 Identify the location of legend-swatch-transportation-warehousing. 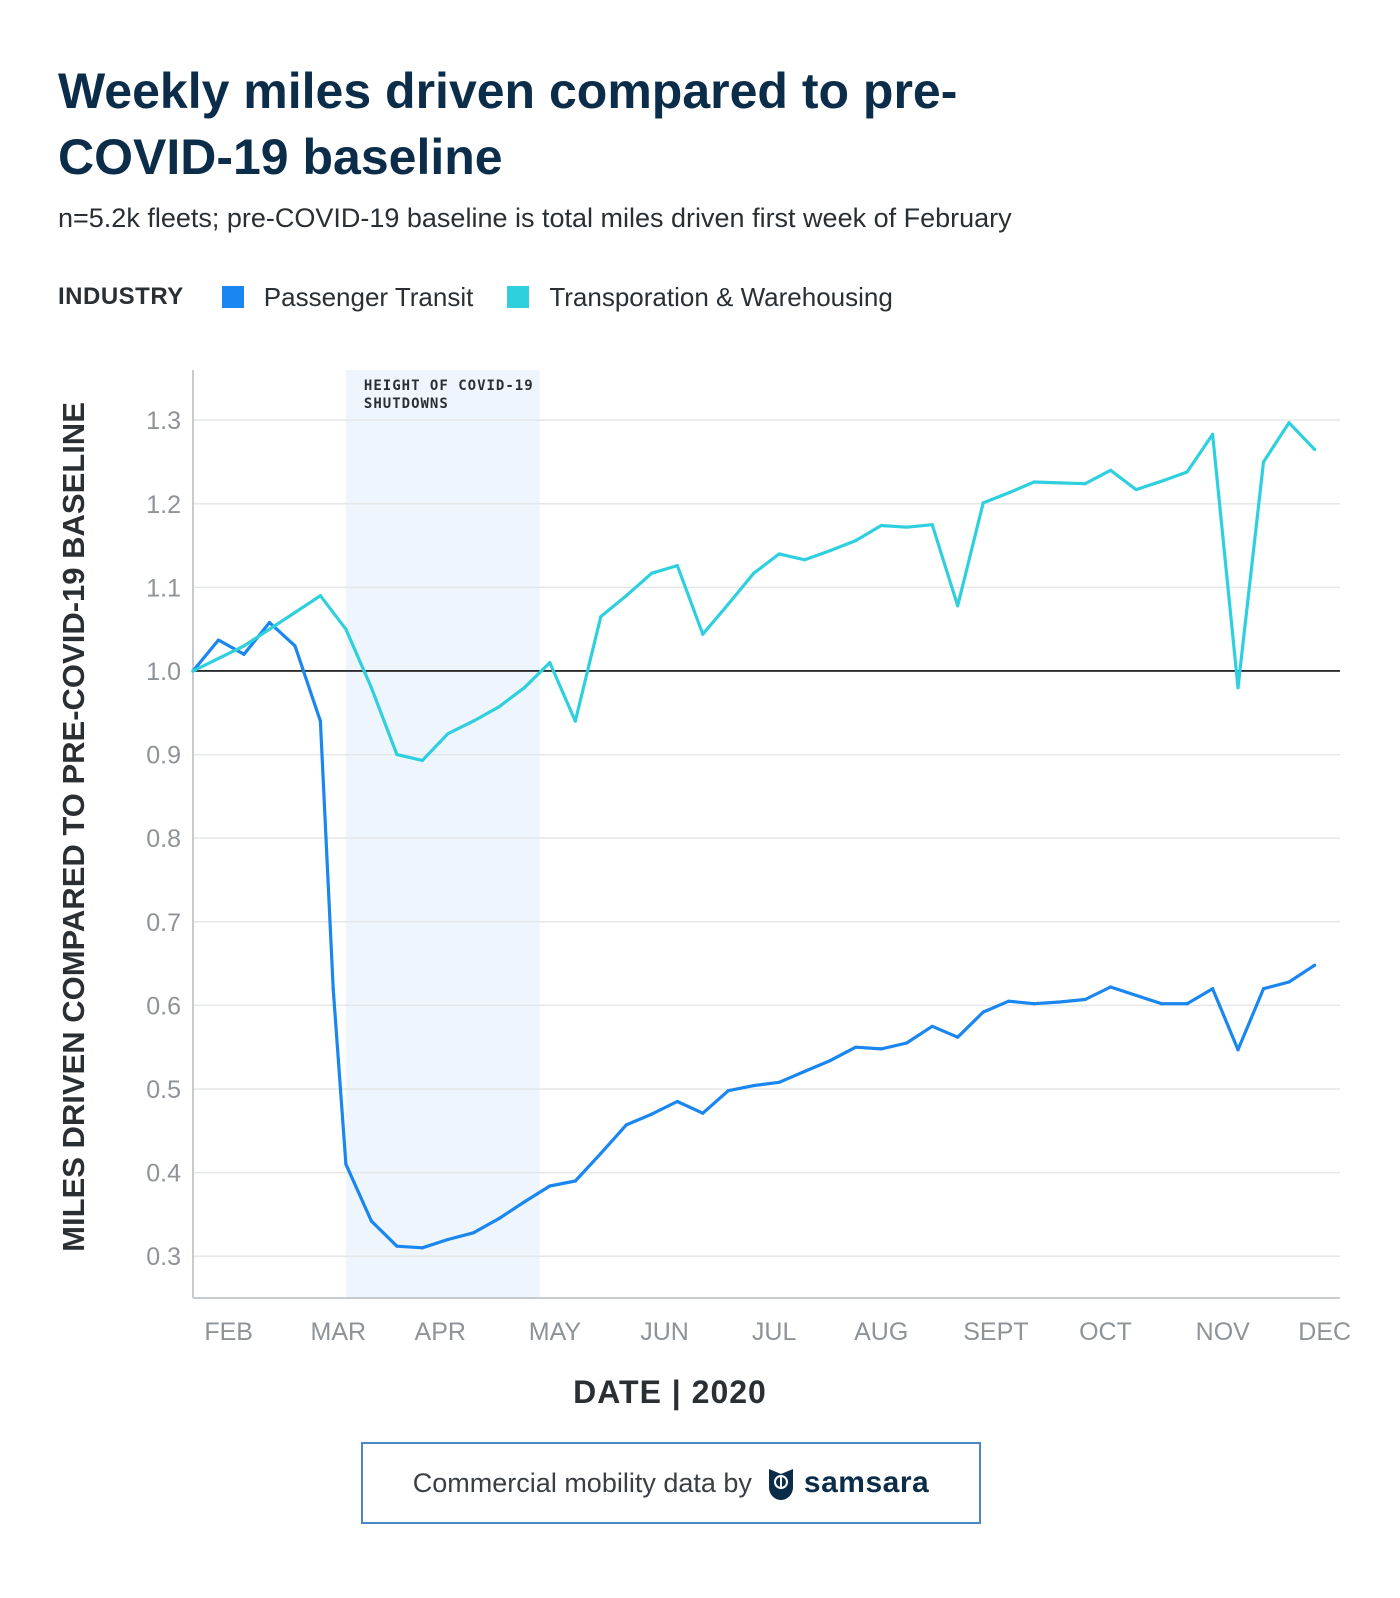
(518, 297).